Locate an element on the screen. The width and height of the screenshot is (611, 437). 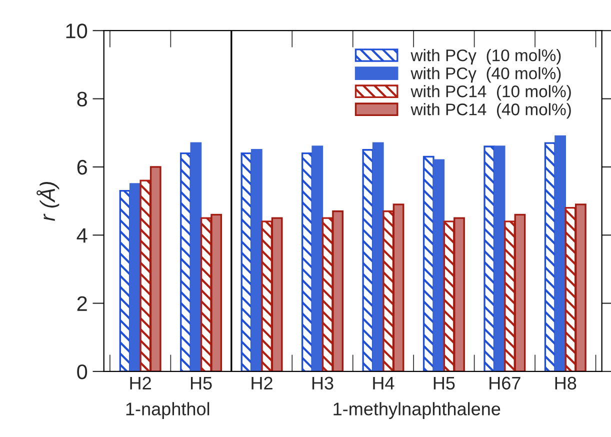
legend-label: with PCγ (10 mol%) is located at coordinates (485, 57).